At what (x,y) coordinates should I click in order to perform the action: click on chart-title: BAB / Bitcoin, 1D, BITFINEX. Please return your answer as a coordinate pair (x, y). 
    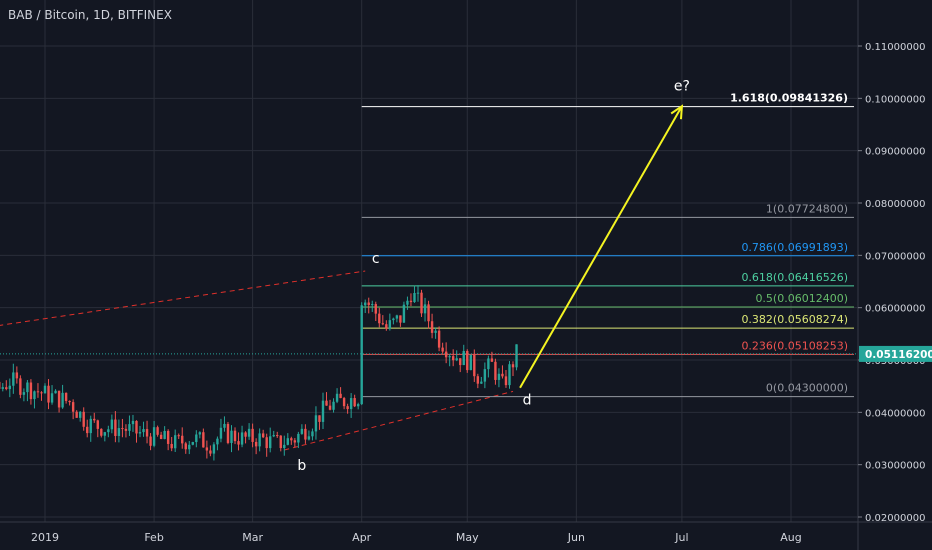
    Looking at the image, I should click on (90, 15).